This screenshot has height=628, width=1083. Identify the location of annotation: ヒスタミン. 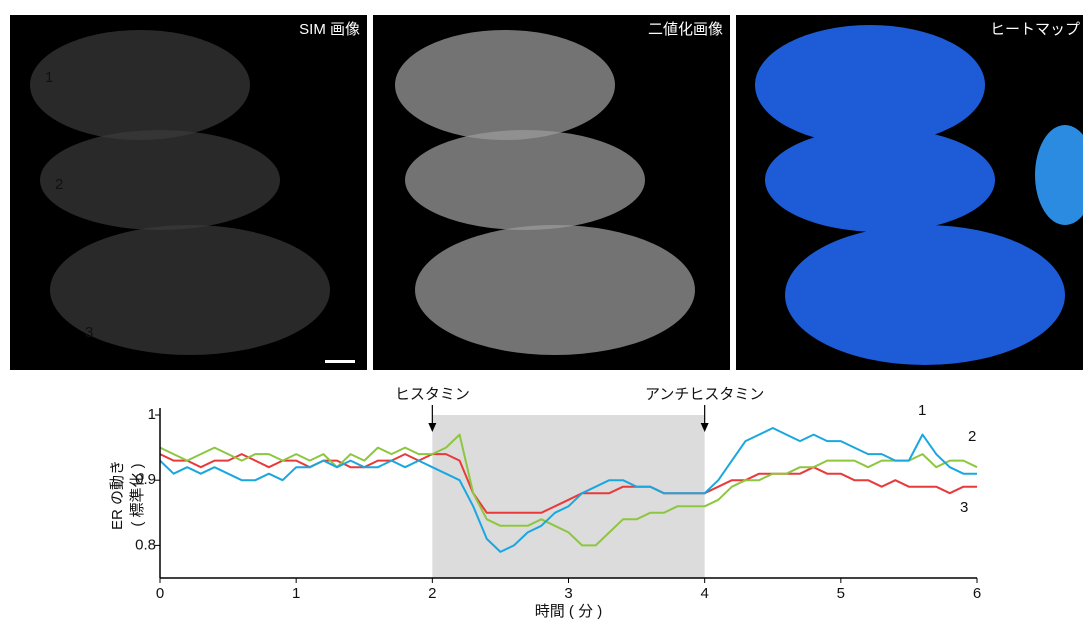
(432, 394).